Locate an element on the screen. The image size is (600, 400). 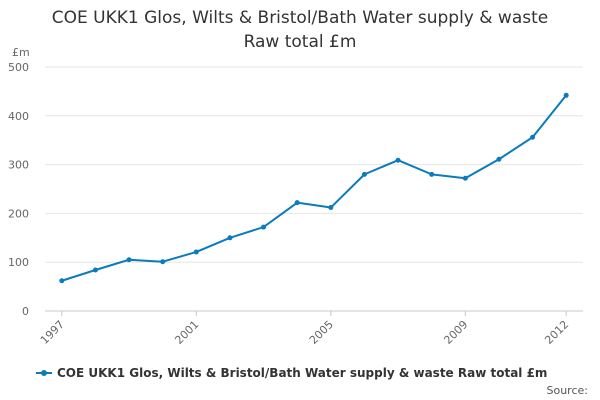
y-axis-unit-label: £m is located at coordinates (21, 52).